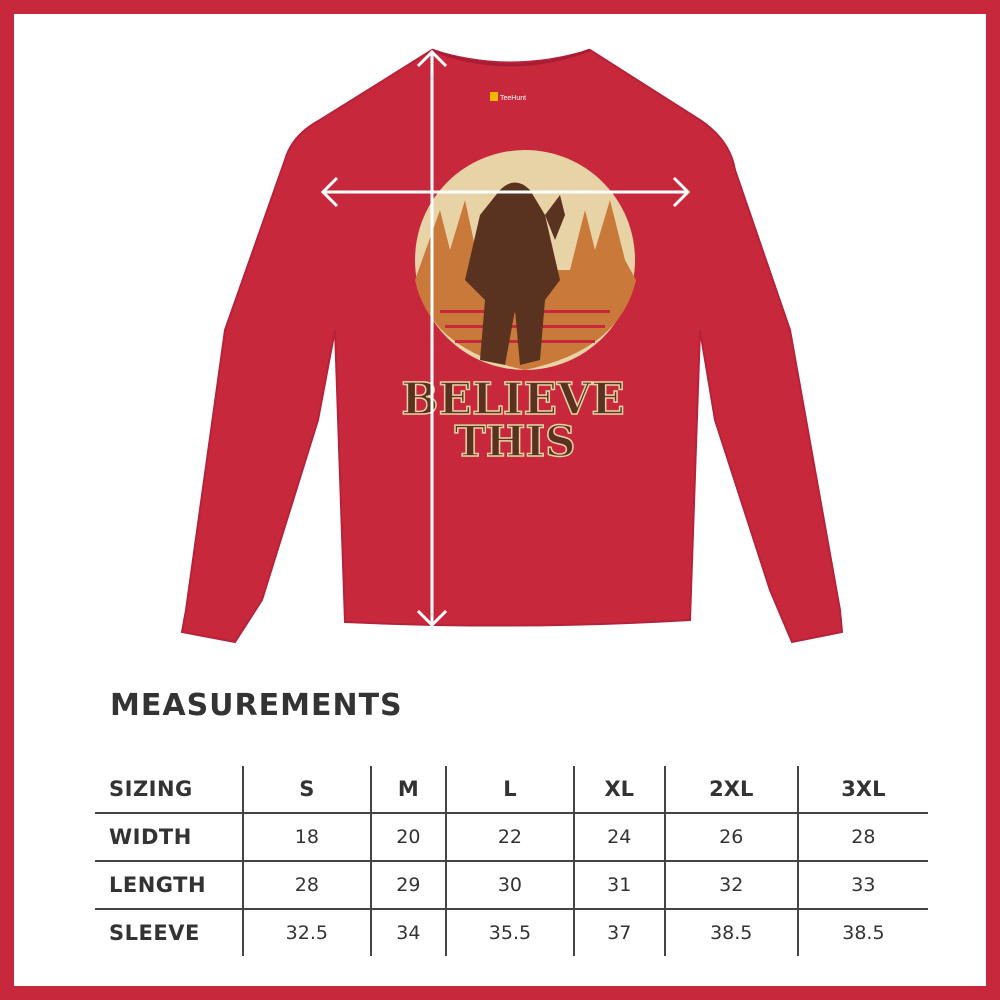 This screenshot has width=1000, height=1000. What do you see at coordinates (256, 705) in the screenshot?
I see `measurements-title: MEASUREMENTS` at bounding box center [256, 705].